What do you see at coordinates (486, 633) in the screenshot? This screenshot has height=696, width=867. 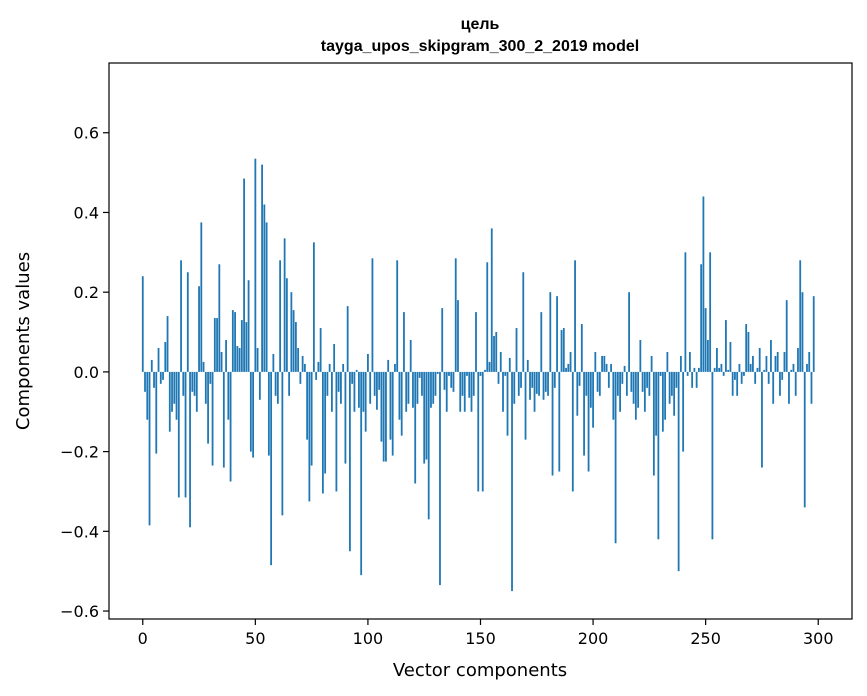 I see `x-axis-ticks: 0 50 100 150 200 250 300` at bounding box center [486, 633].